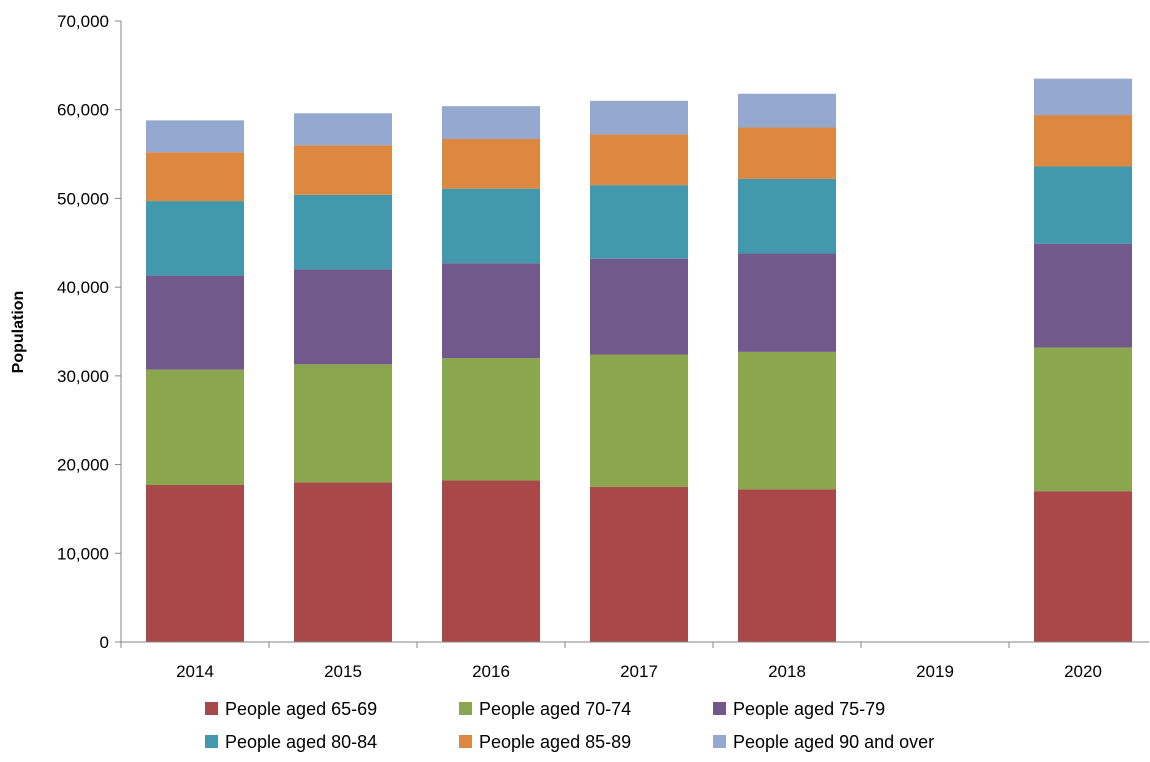  Describe the element at coordinates (83, 553) in the screenshot. I see `y-tick-label: 10,000` at that location.